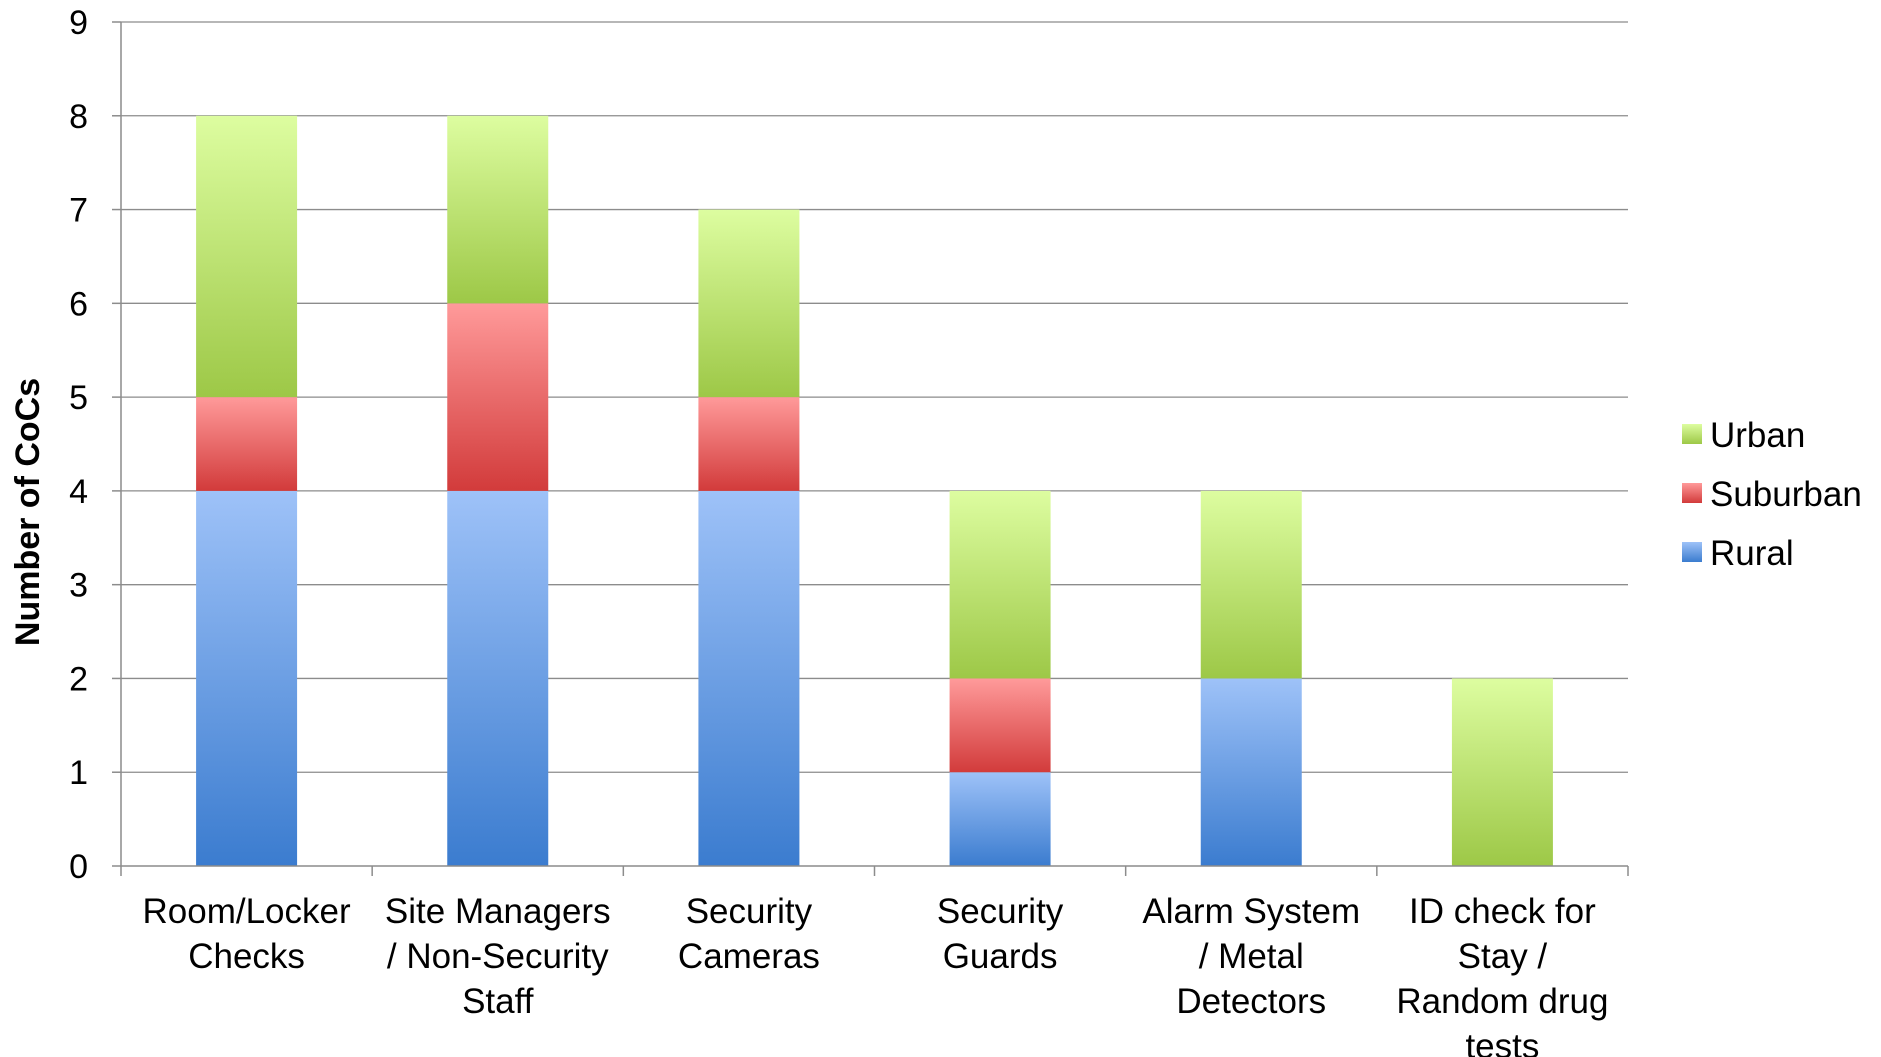 Image resolution: width=1881 pixels, height=1057 pixels. I want to click on legend-label-urban: Urban, so click(1757, 435).